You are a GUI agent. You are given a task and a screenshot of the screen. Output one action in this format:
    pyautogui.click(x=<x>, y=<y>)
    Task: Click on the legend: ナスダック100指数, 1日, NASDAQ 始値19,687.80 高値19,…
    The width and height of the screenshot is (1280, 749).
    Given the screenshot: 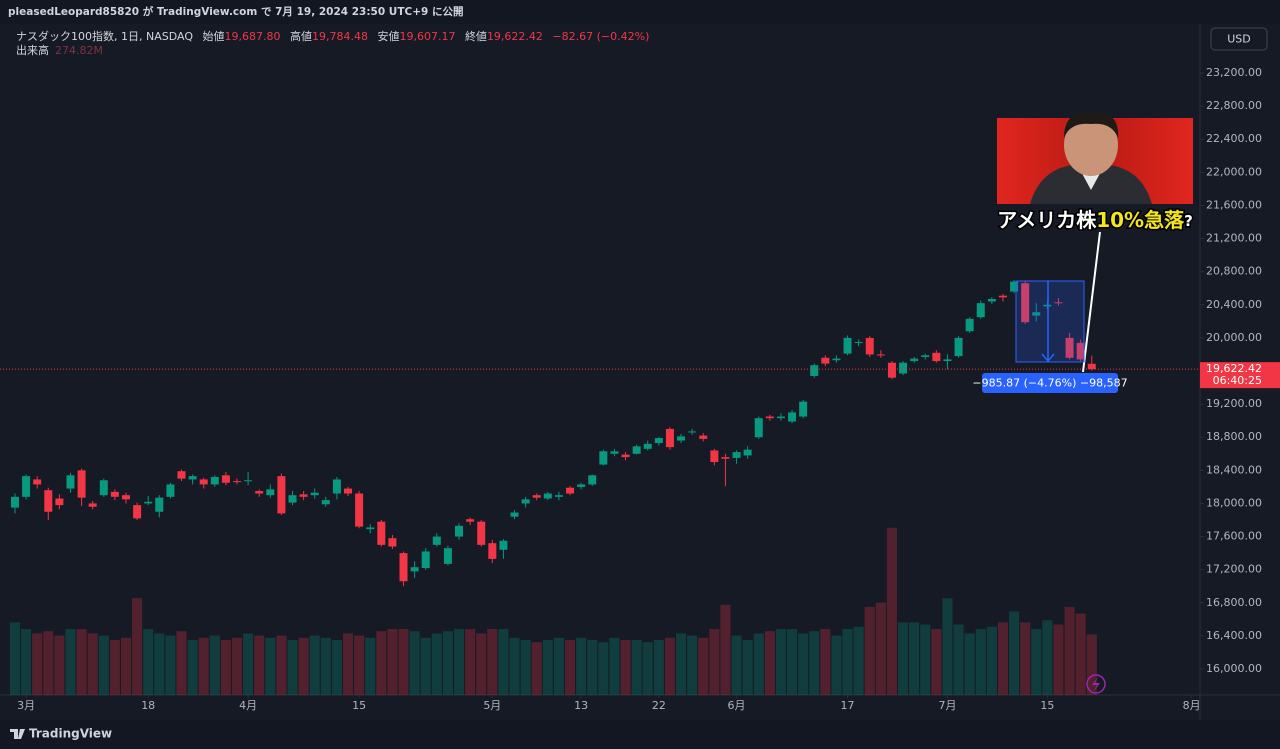 What is the action you would take?
    pyautogui.click(x=332, y=36)
    